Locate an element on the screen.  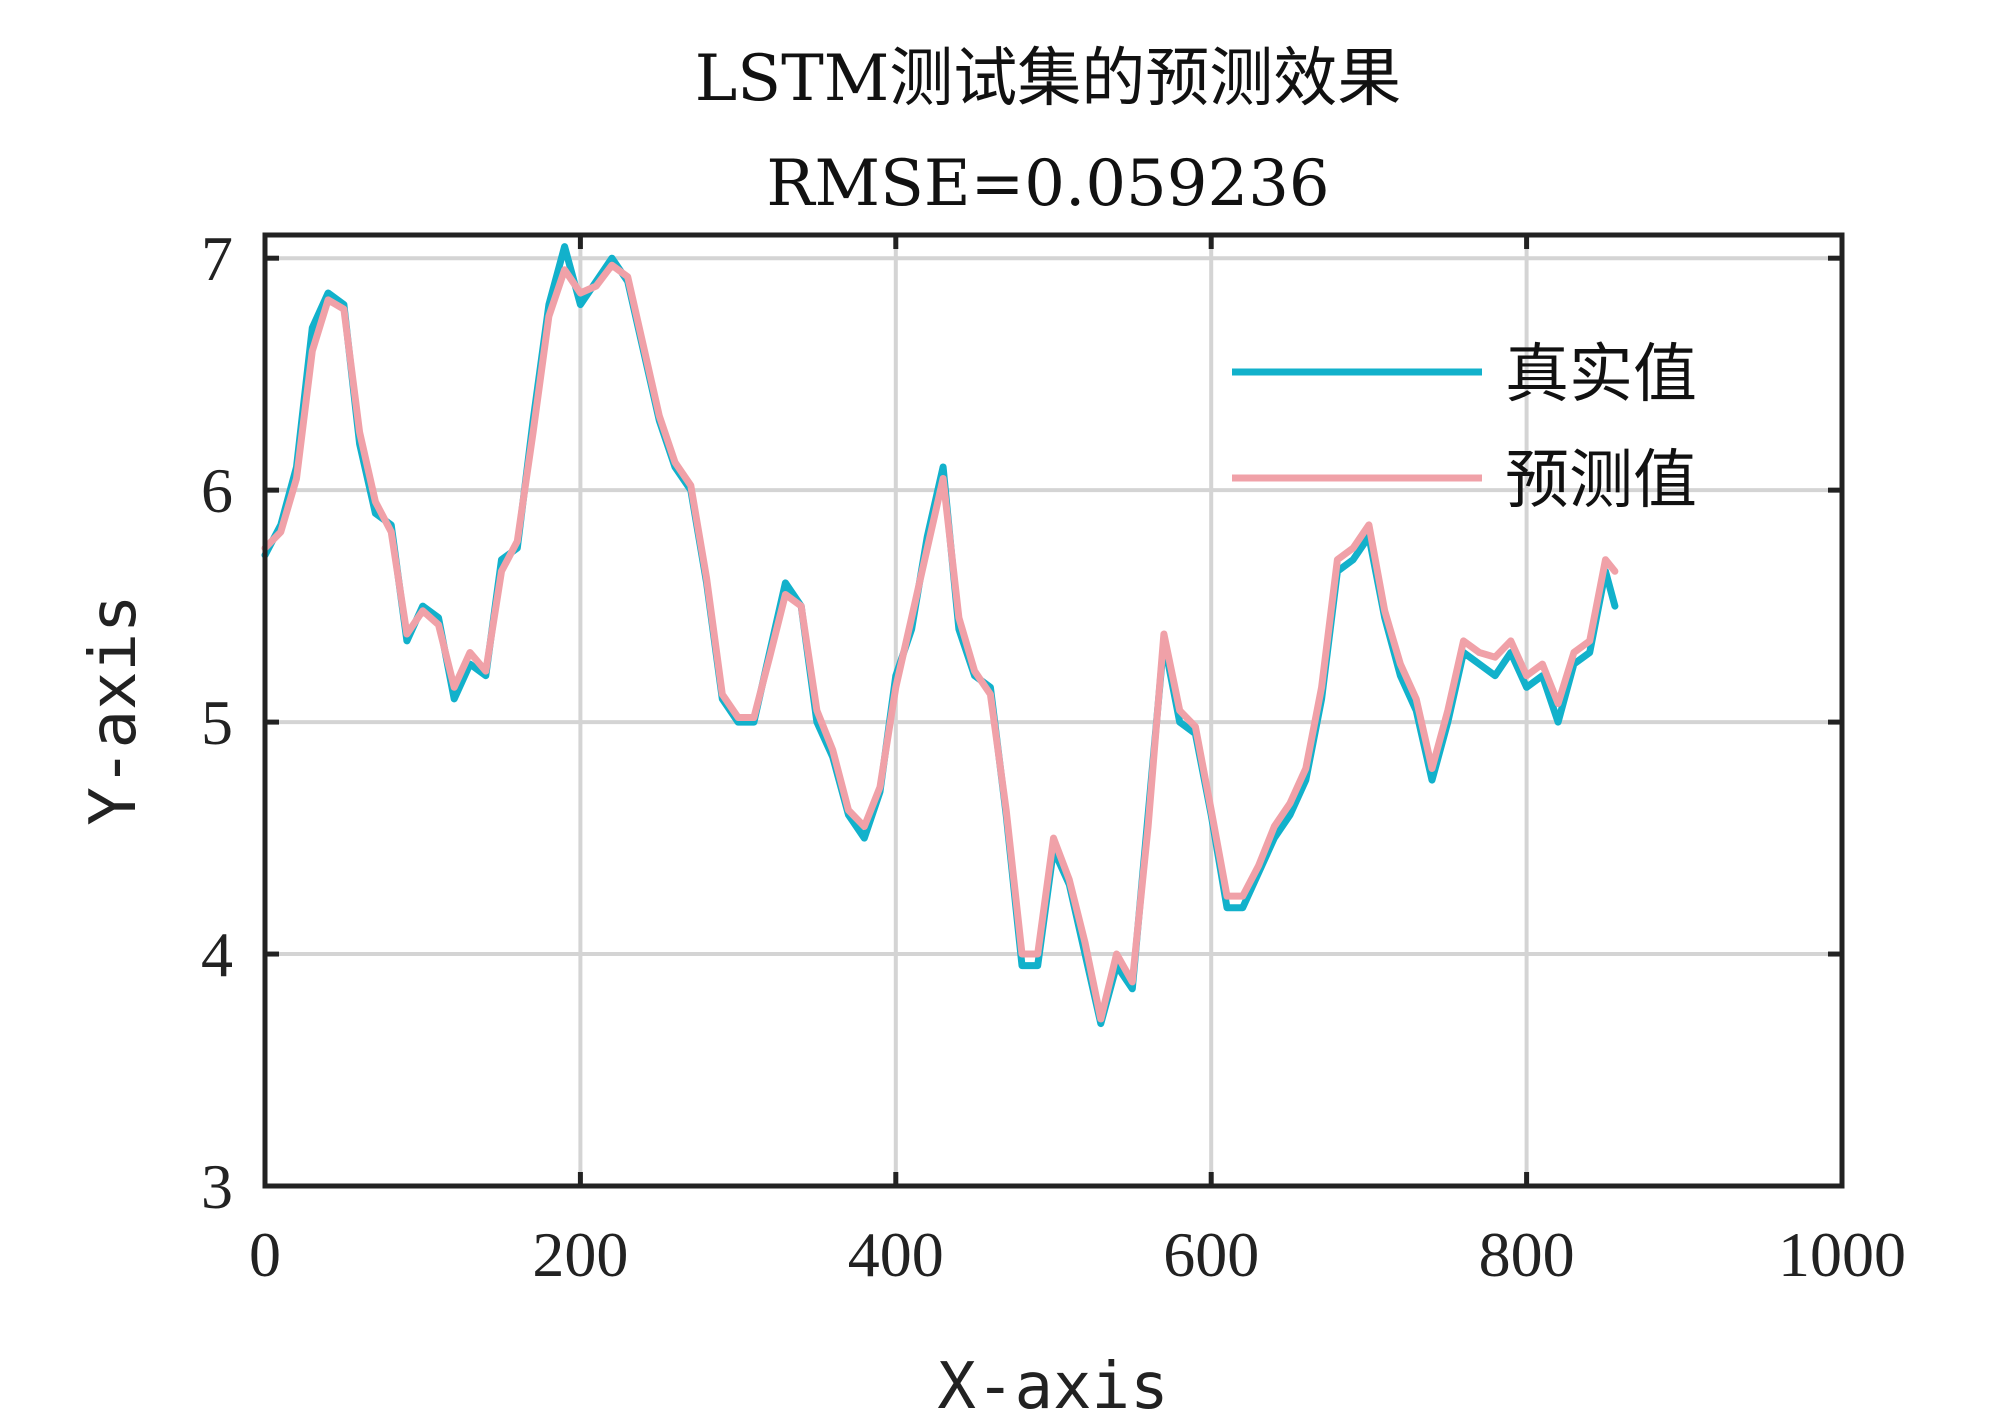
y-axis-label: Y-axis is located at coordinates (114, 709).